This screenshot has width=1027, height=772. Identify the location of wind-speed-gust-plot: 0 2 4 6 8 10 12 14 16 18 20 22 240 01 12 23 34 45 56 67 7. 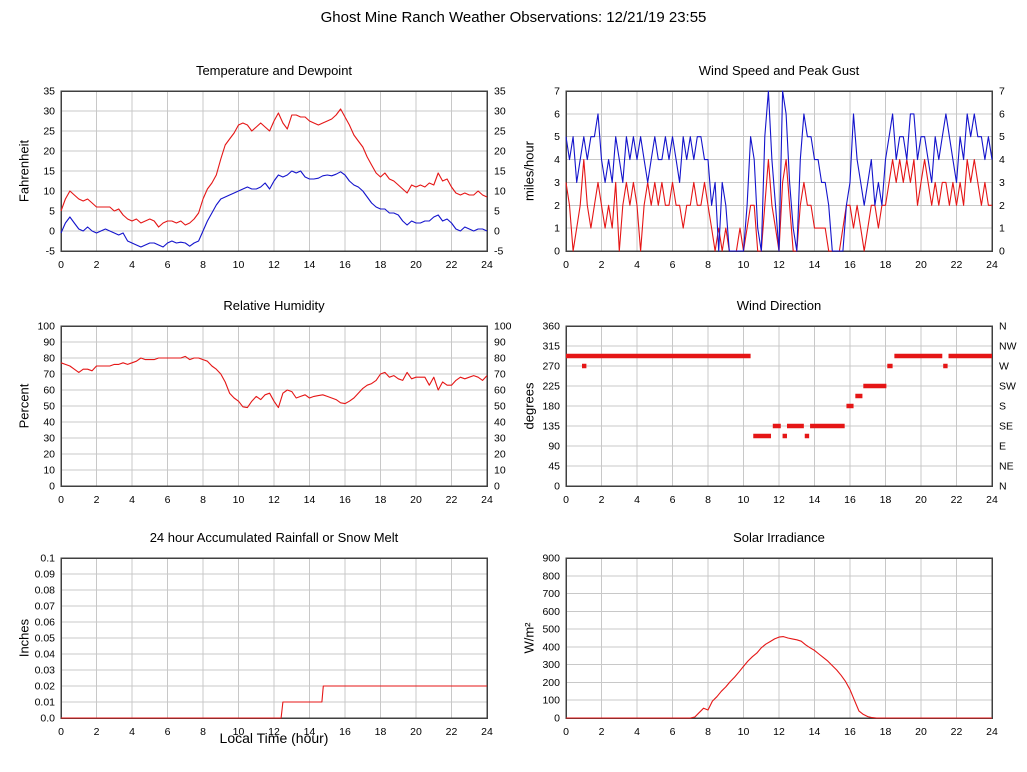
(779, 179).